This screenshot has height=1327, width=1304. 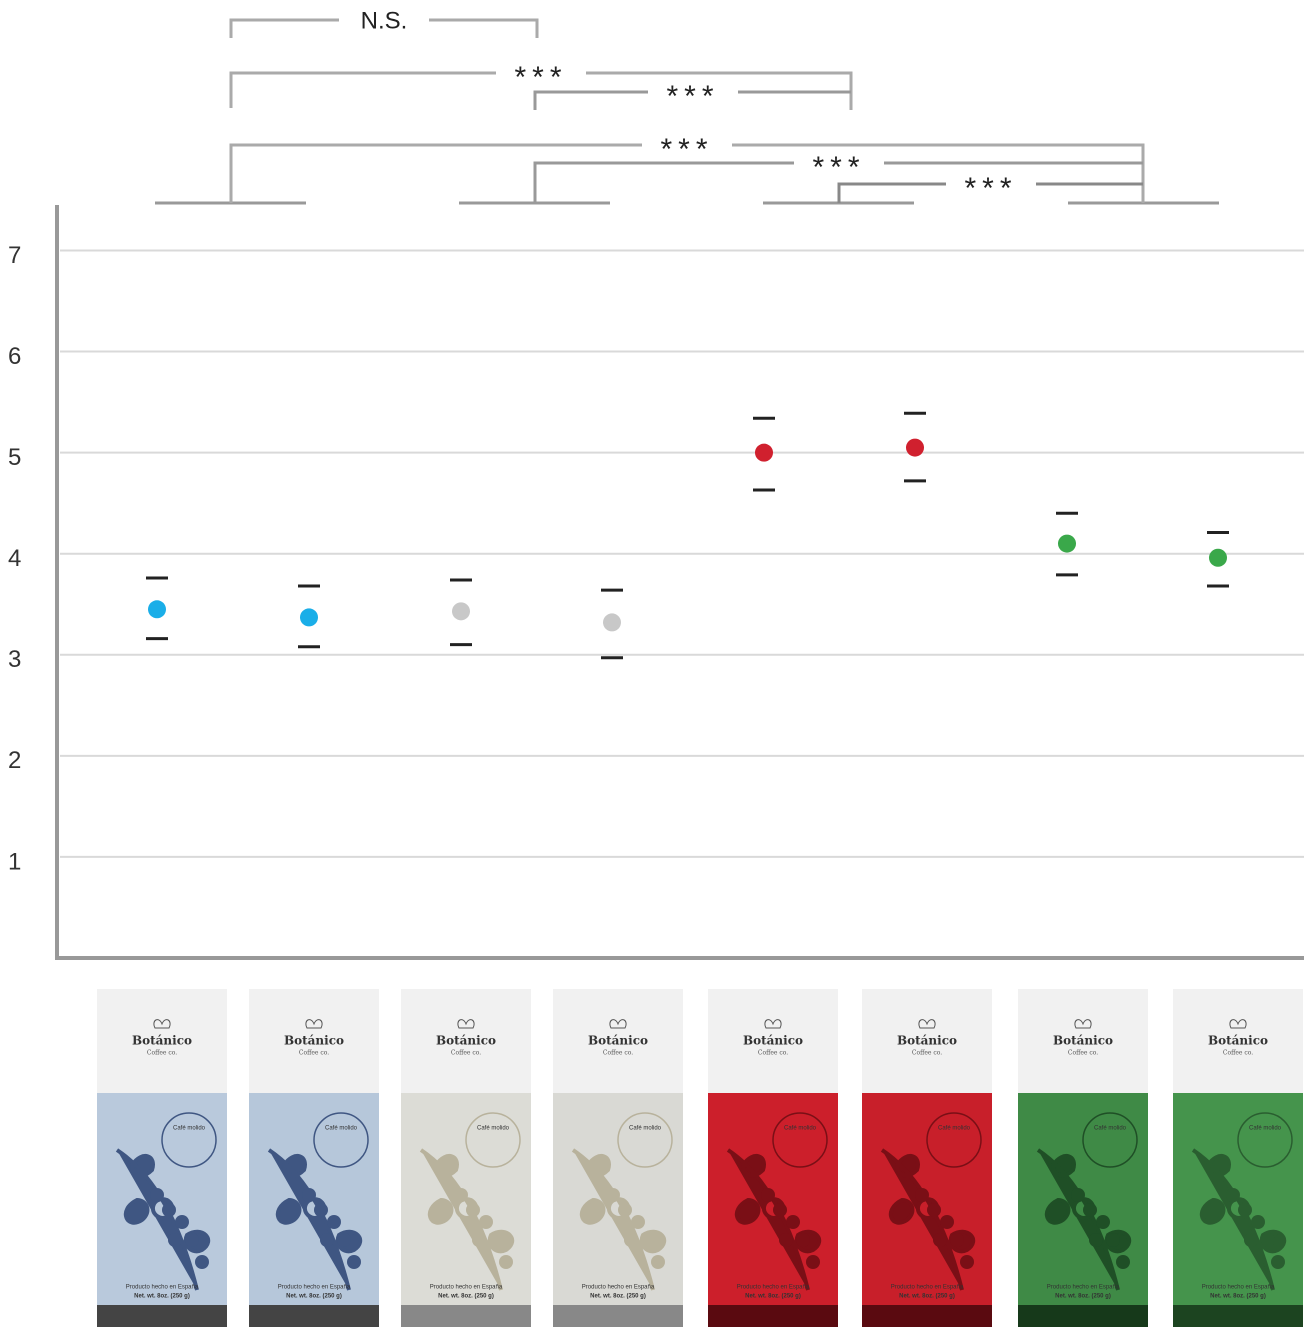 What do you see at coordinates (14, 558) in the screenshot?
I see `y-tick-label: 4` at bounding box center [14, 558].